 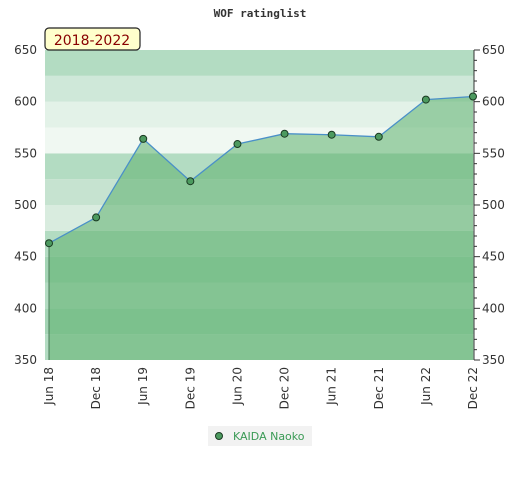 What do you see at coordinates (285, 388) in the screenshot?
I see `x-tick-label: Dec 20` at bounding box center [285, 388].